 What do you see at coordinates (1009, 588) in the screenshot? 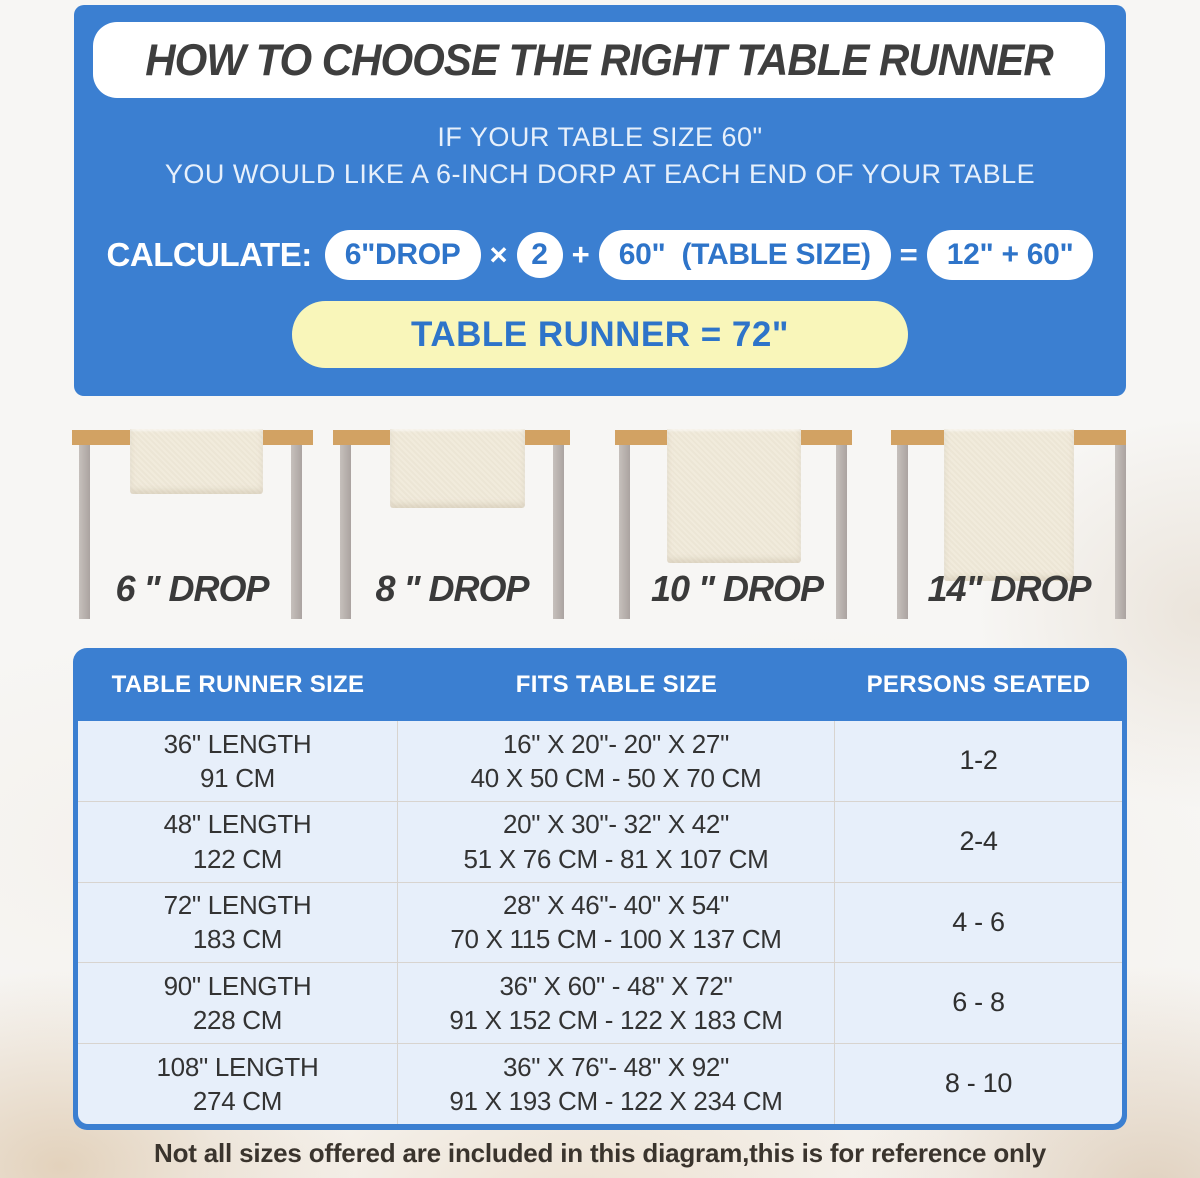
I see `drop-label-14: 14" DROP` at bounding box center [1009, 588].